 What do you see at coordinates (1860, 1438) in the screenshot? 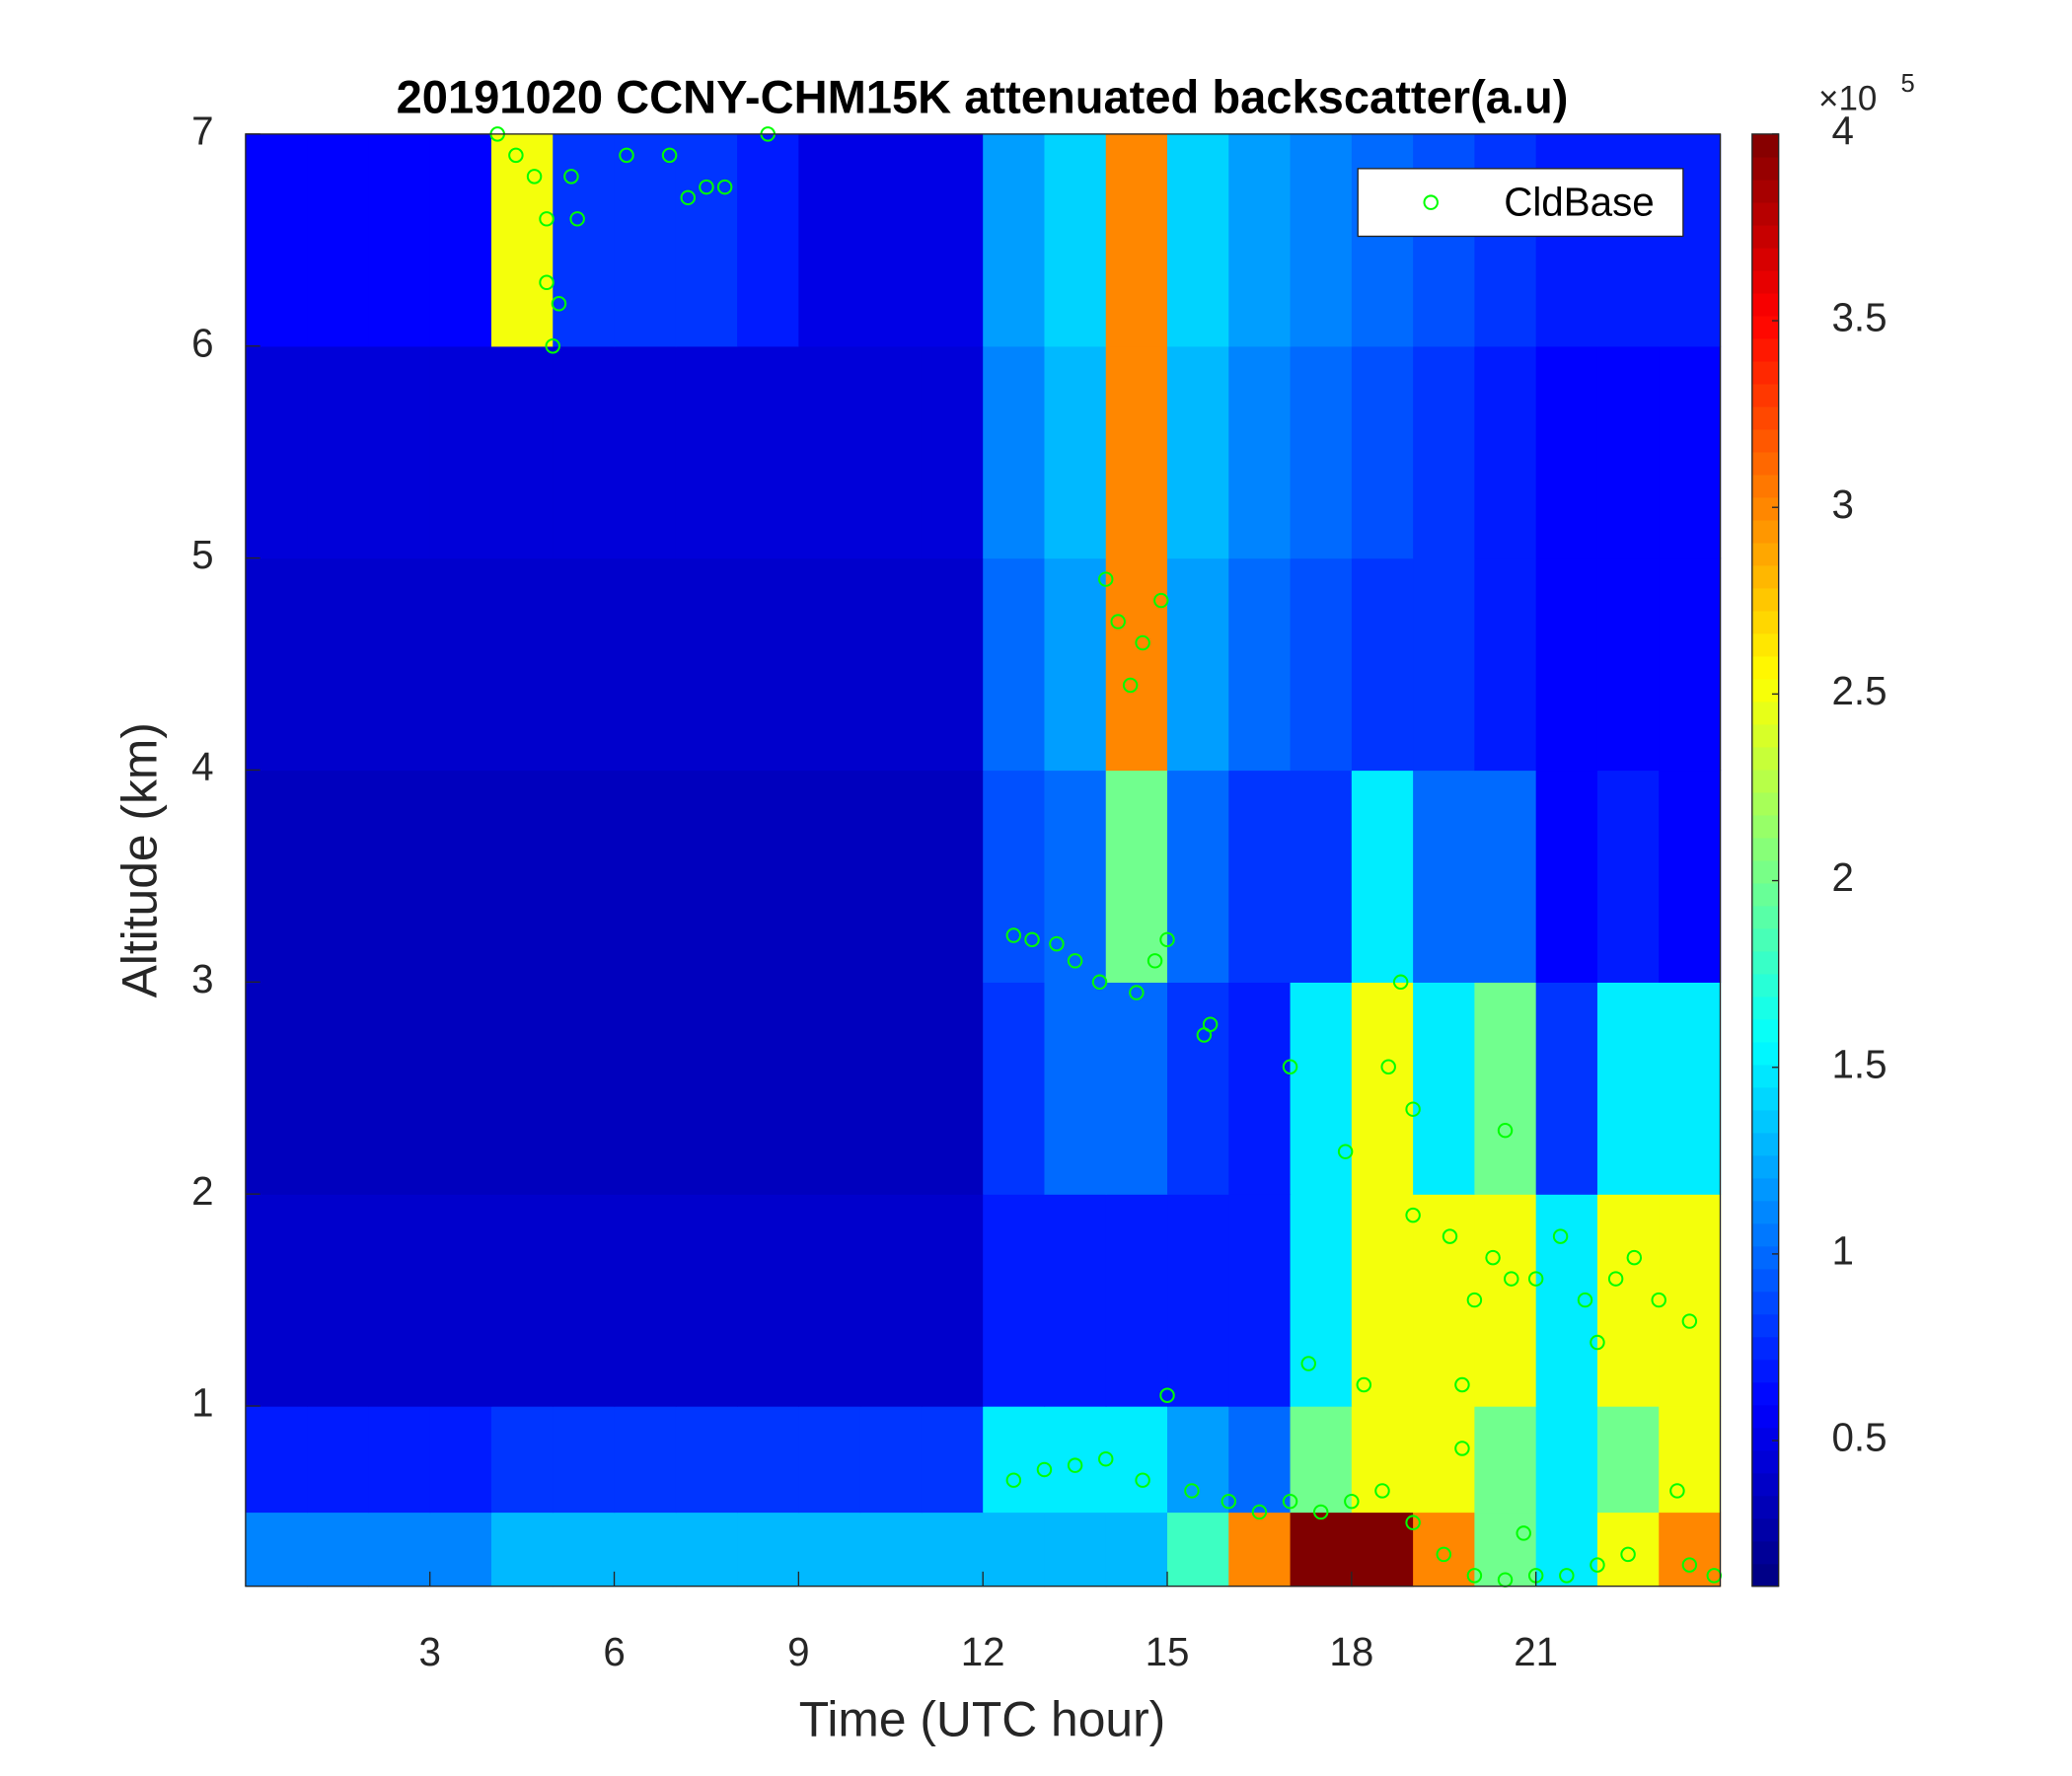
I see `colorbar-tick-label: 0.5` at bounding box center [1860, 1438].